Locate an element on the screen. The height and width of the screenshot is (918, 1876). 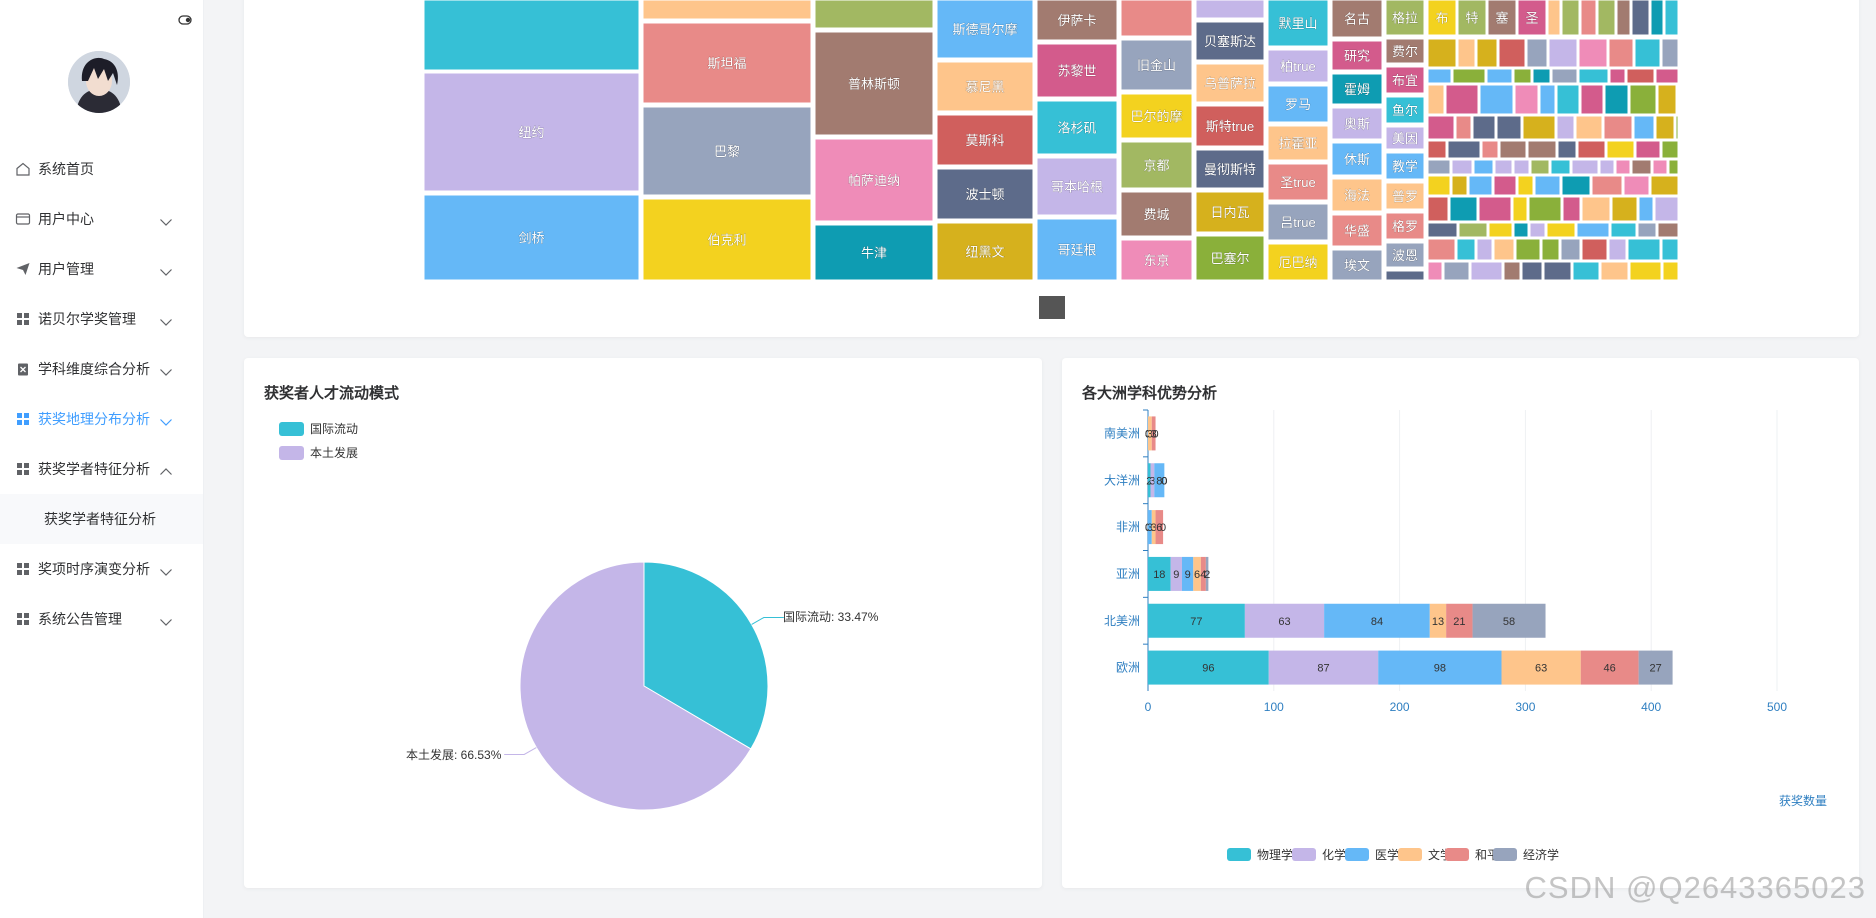
legend-local: 本土发展 is located at coordinates (318, 452).